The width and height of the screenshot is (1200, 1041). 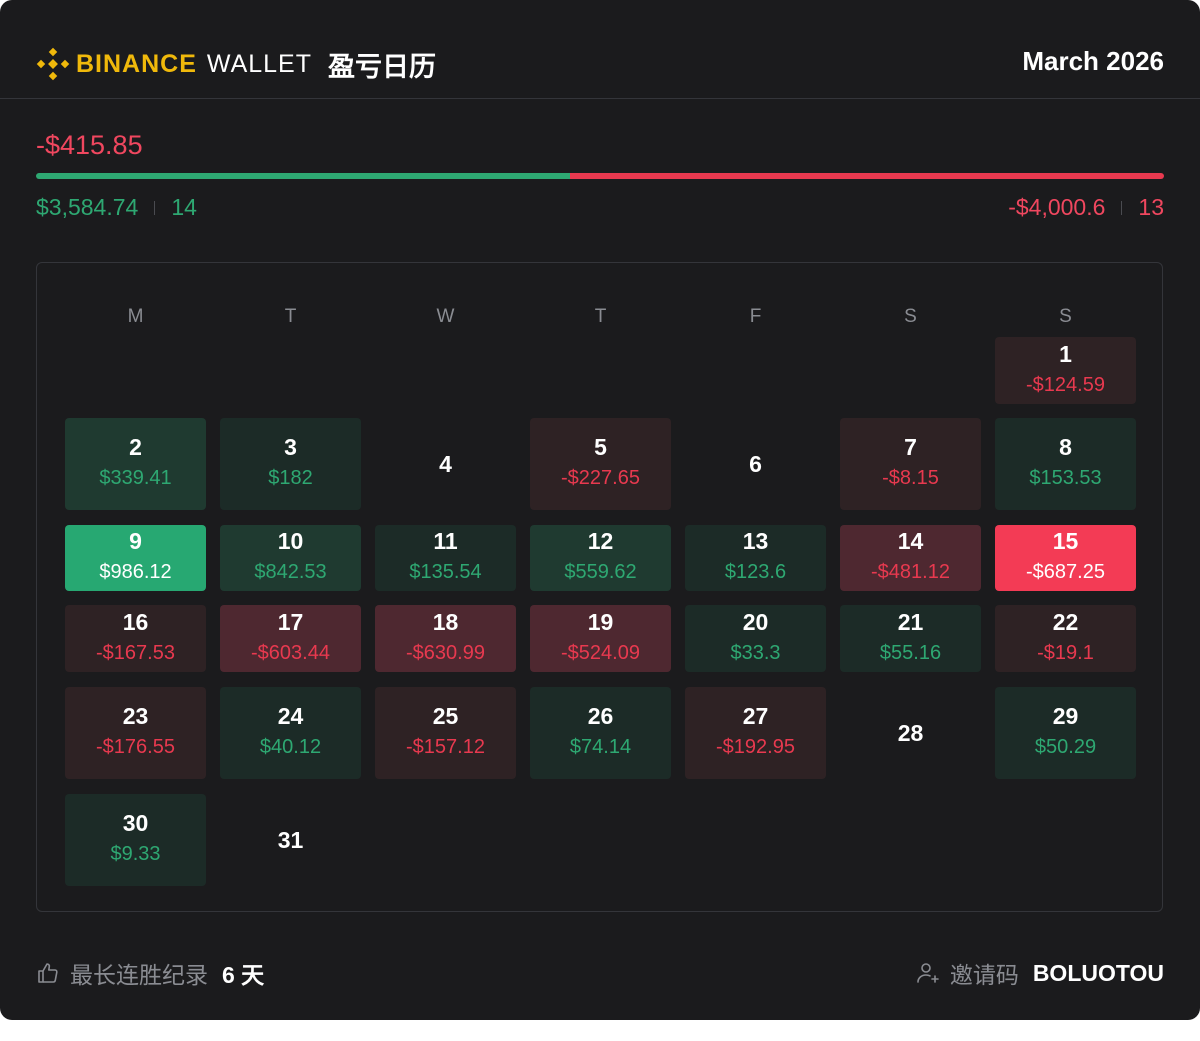 What do you see at coordinates (600, 638) in the screenshot?
I see `day-cell: 19 -$524.09` at bounding box center [600, 638].